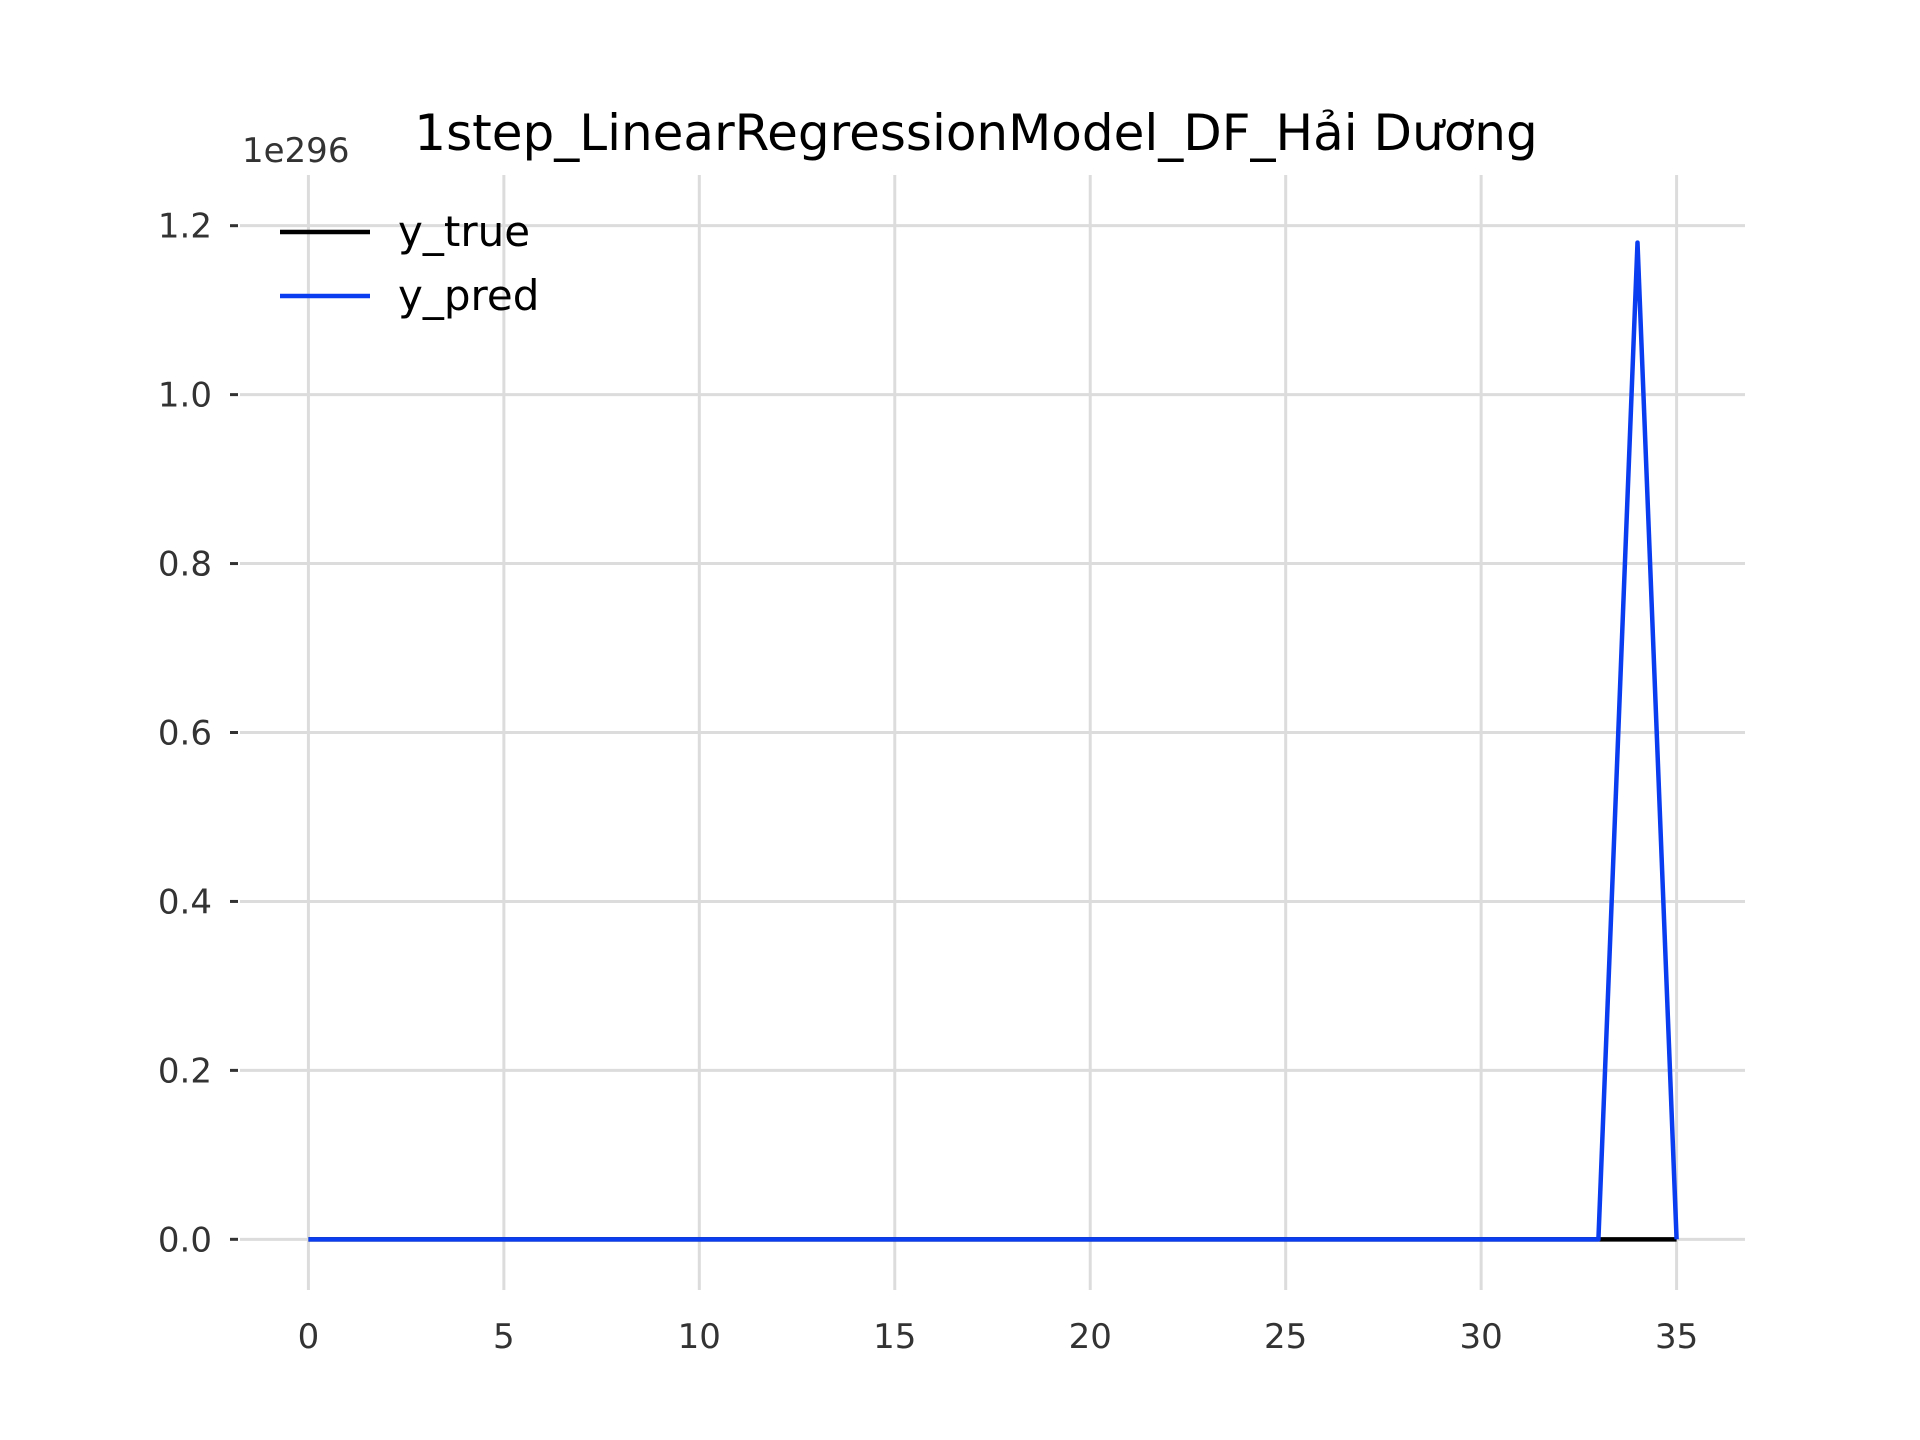 The image size is (1920, 1440). Describe the element at coordinates (185, 565) in the screenshot. I see `y-tick-label: 0.8` at that location.